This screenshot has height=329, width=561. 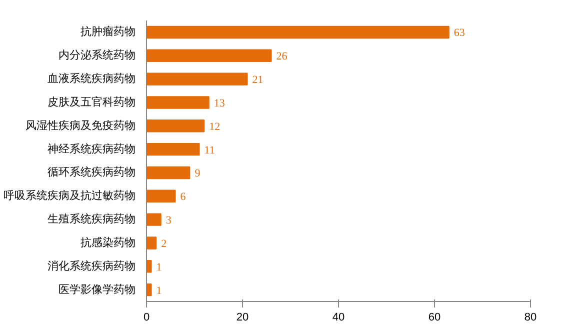 What do you see at coordinates (169, 220) in the screenshot?
I see `data-label: 3` at bounding box center [169, 220].